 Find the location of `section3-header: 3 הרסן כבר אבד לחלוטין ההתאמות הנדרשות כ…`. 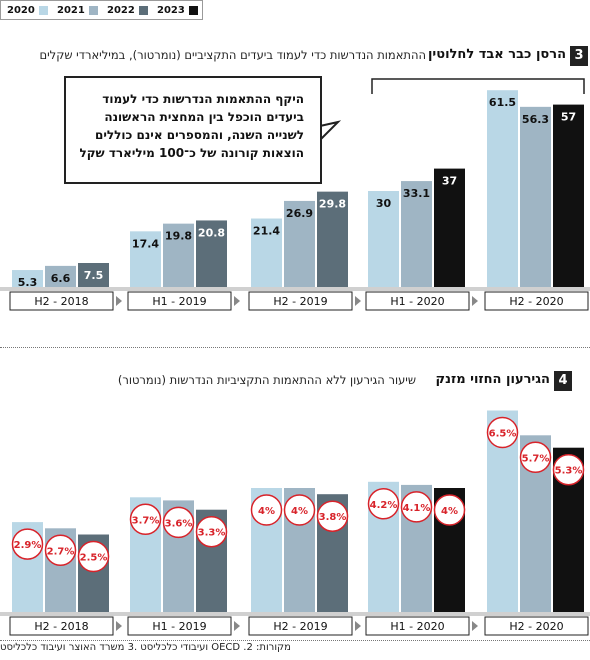

section3-header: 3 הרסן כבר אבד לחלוטין ההתאמות הנדרשות כ… is located at coordinates (295, 57).